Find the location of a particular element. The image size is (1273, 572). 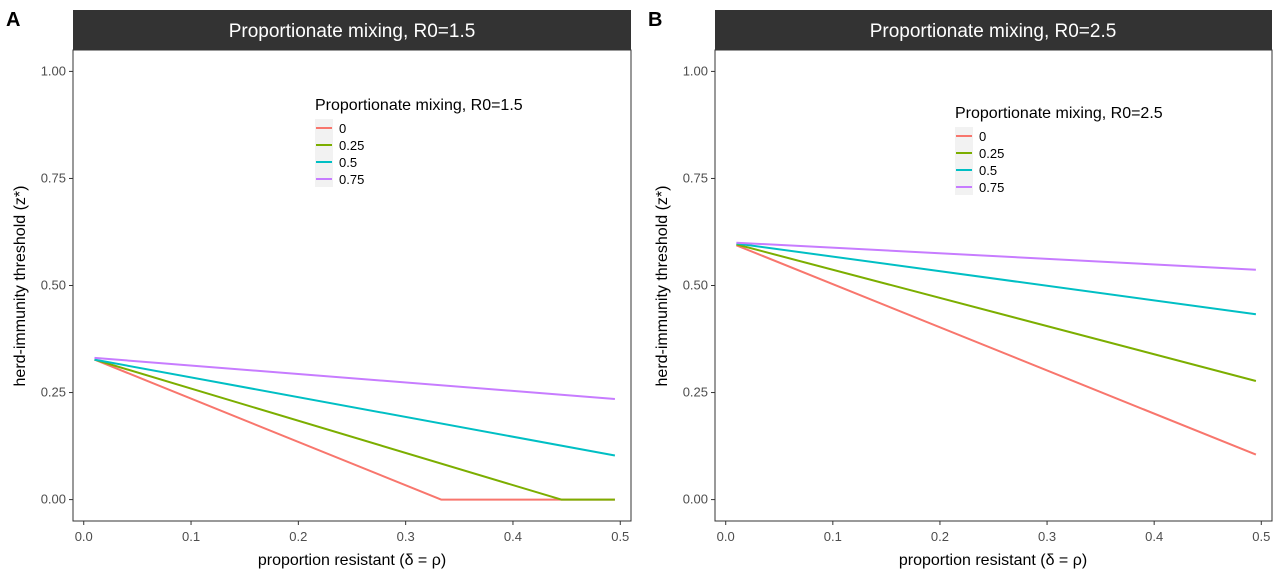

panel-b-legend-items: 0 0.25 0.5 0.75 is located at coordinates (979, 161).